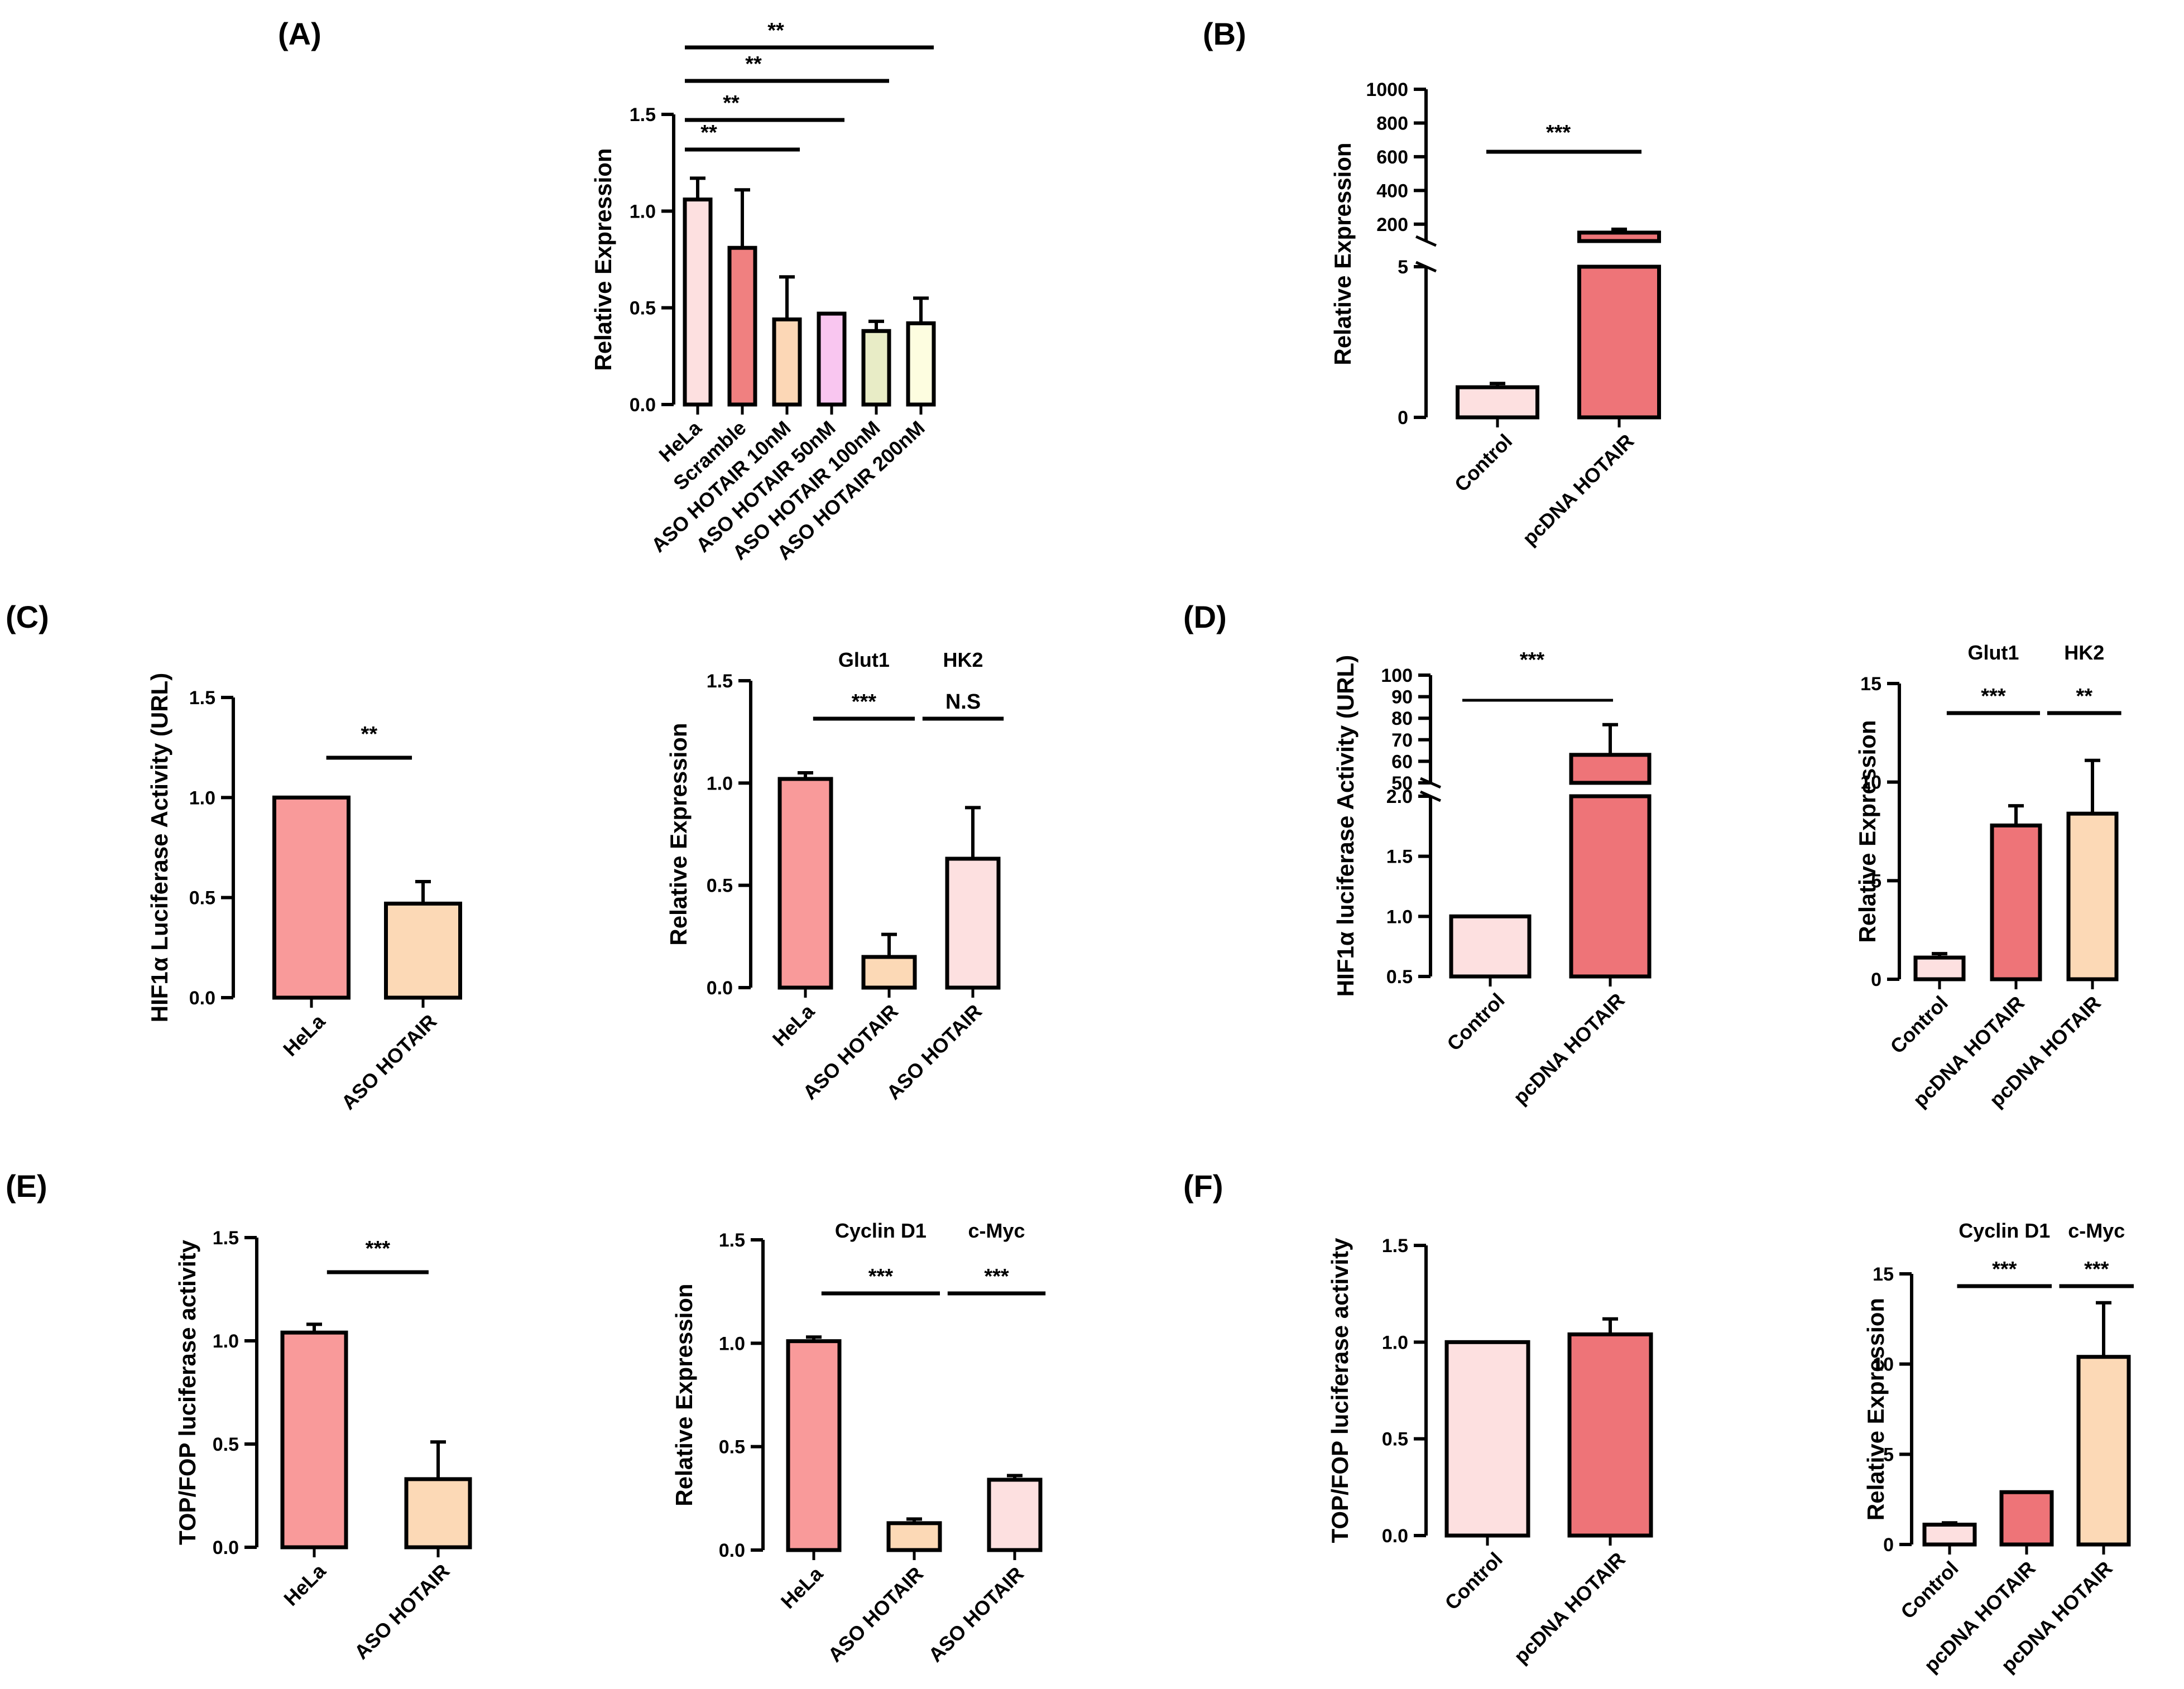  Describe the element at coordinates (1403, 267) in the screenshot. I see `y-tick-label: 5` at that location.